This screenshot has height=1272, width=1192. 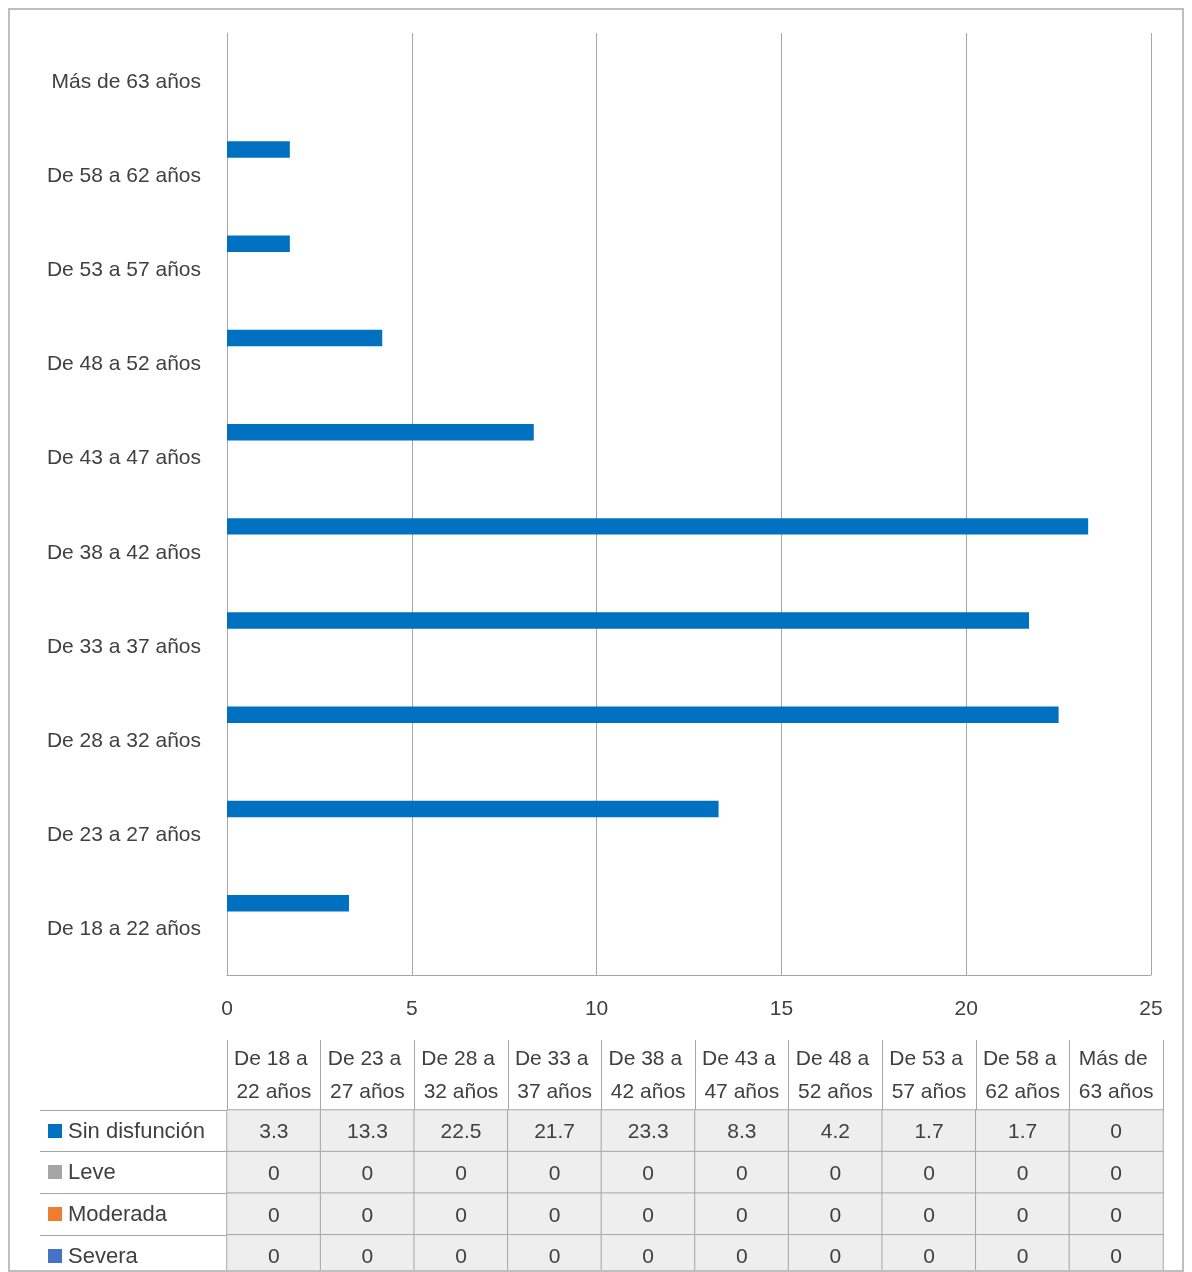 What do you see at coordinates (367, 1074) in the screenshot?
I see `x-tick-label: De 23 a 27 años` at bounding box center [367, 1074].